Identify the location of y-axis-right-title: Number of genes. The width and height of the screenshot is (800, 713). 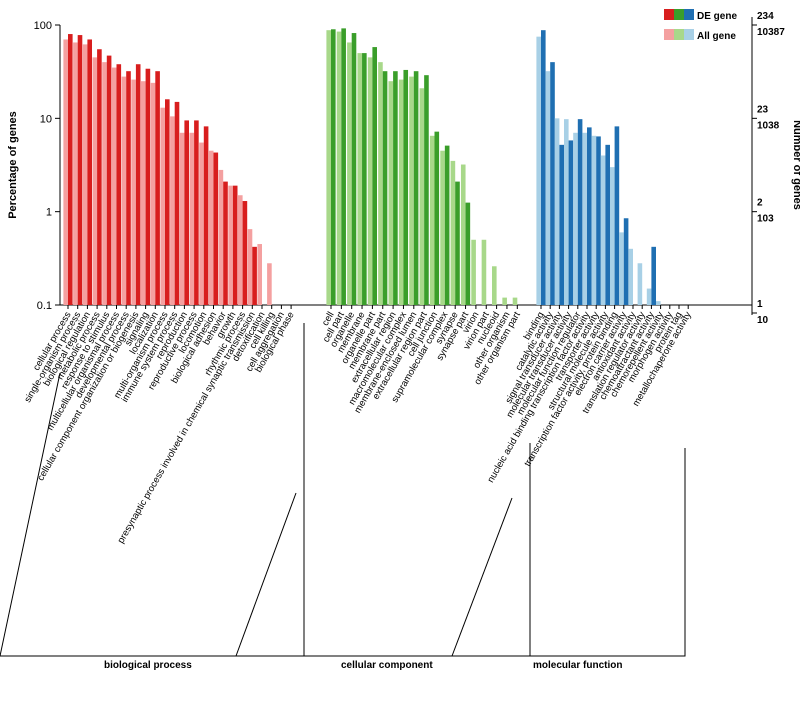
(795, 165).